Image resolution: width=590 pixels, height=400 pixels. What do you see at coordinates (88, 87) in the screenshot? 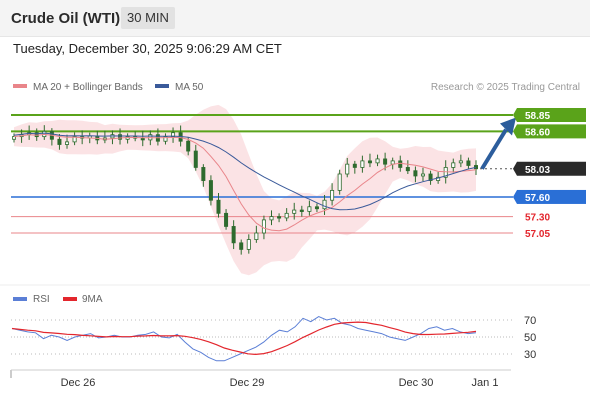
I see `ma20-legend-label: MA 20 + Bollinger Bands` at bounding box center [88, 87].